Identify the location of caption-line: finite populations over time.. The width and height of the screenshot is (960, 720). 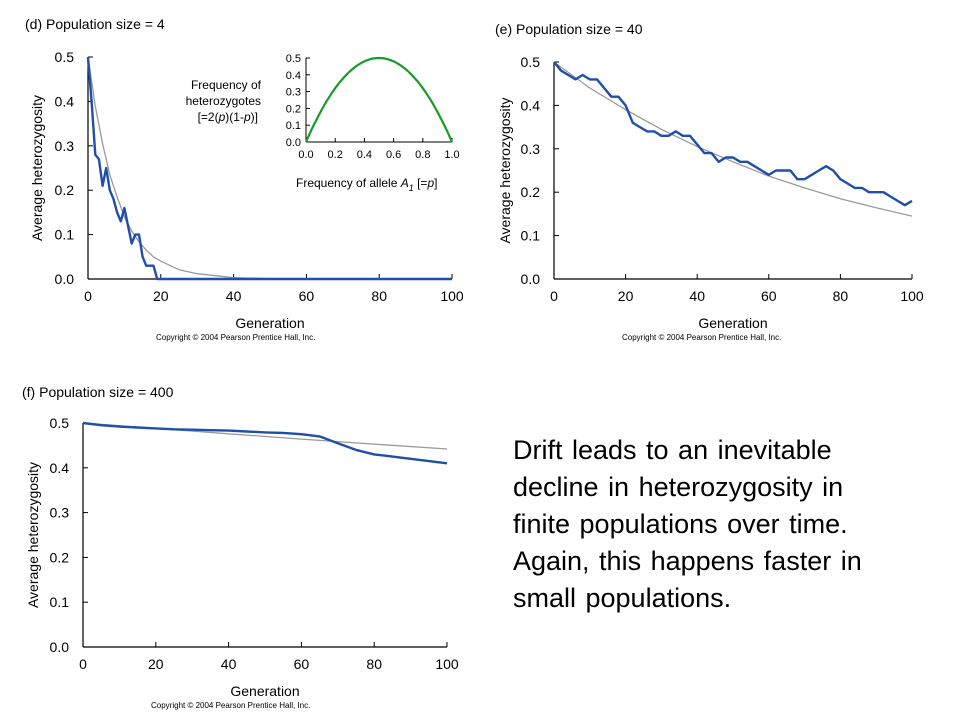
(680, 524).